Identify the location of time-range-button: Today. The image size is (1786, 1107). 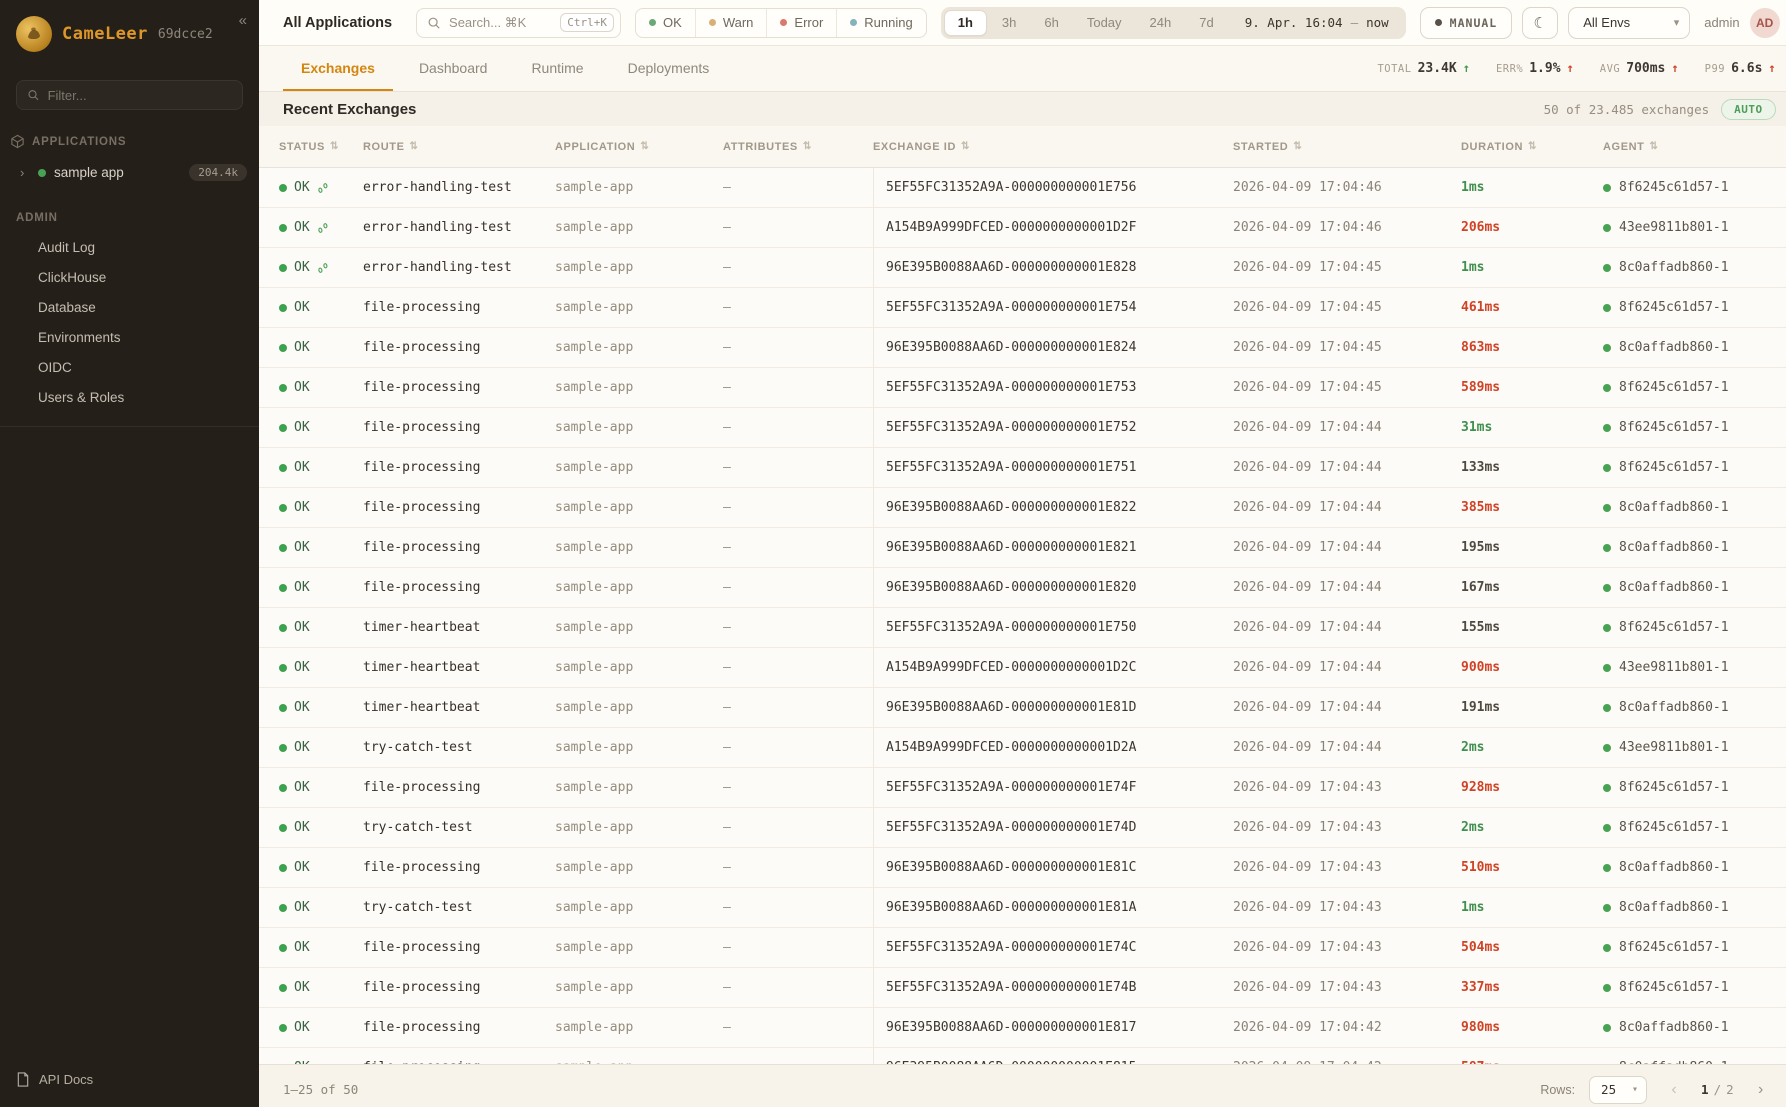
(1104, 22).